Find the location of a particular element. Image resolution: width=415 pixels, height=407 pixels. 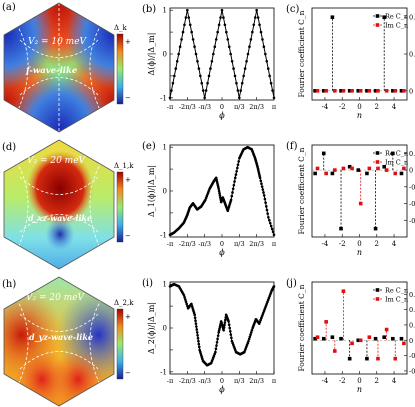

y-tick-label: -0.1 is located at coordinates (412, 356).